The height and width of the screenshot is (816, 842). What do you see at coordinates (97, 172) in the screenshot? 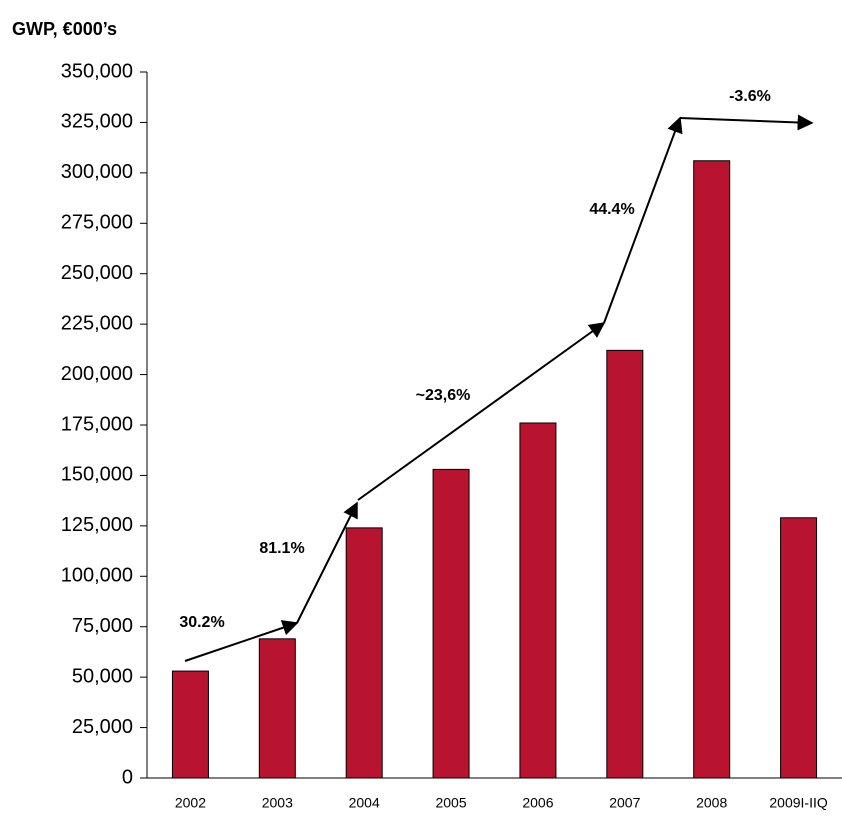
I see `y-tick-label: 300,000` at bounding box center [97, 172].